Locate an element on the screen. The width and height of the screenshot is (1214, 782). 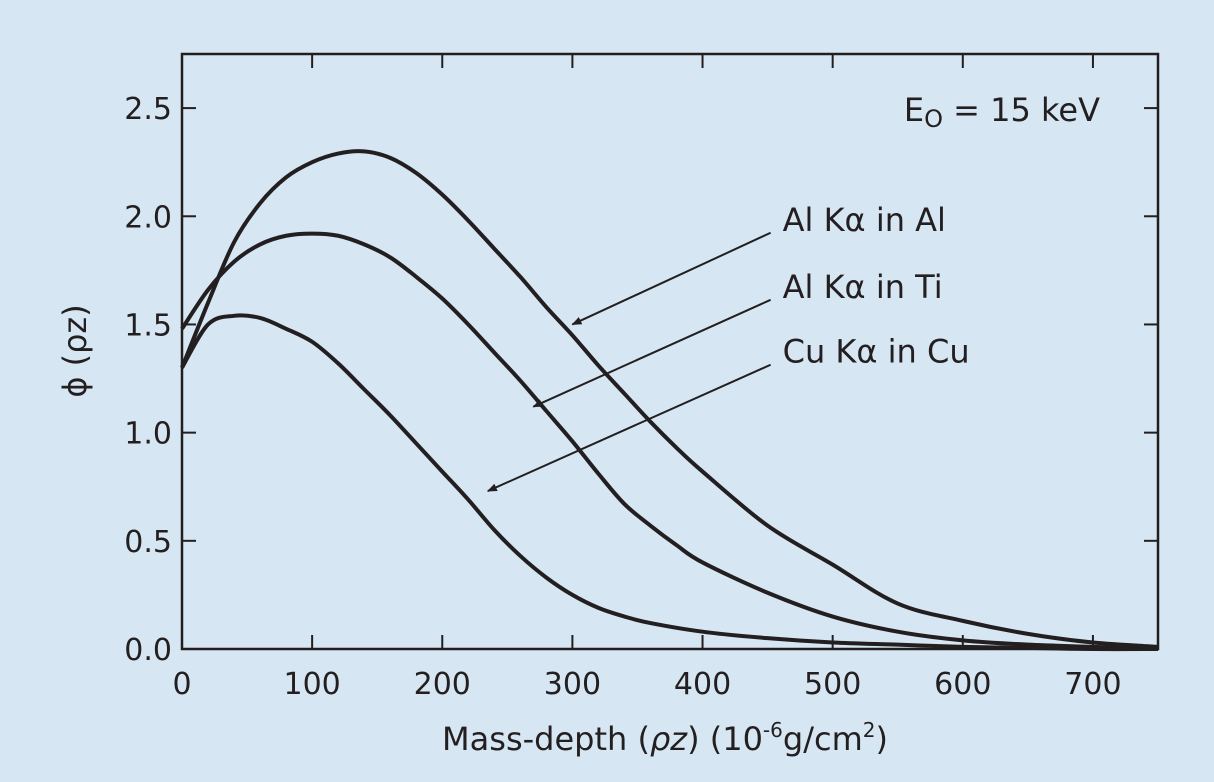
x-tick-label: 500 is located at coordinates (832, 684).